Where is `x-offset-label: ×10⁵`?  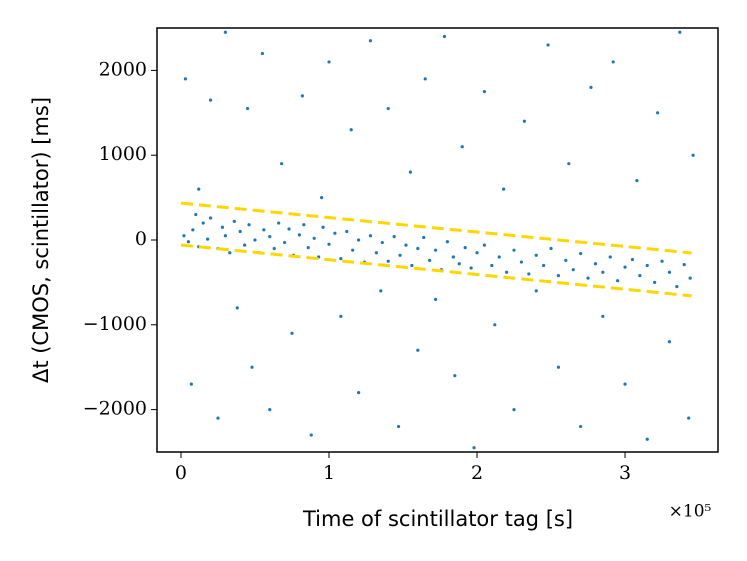 x-offset-label: ×10⁵ is located at coordinates (690, 512).